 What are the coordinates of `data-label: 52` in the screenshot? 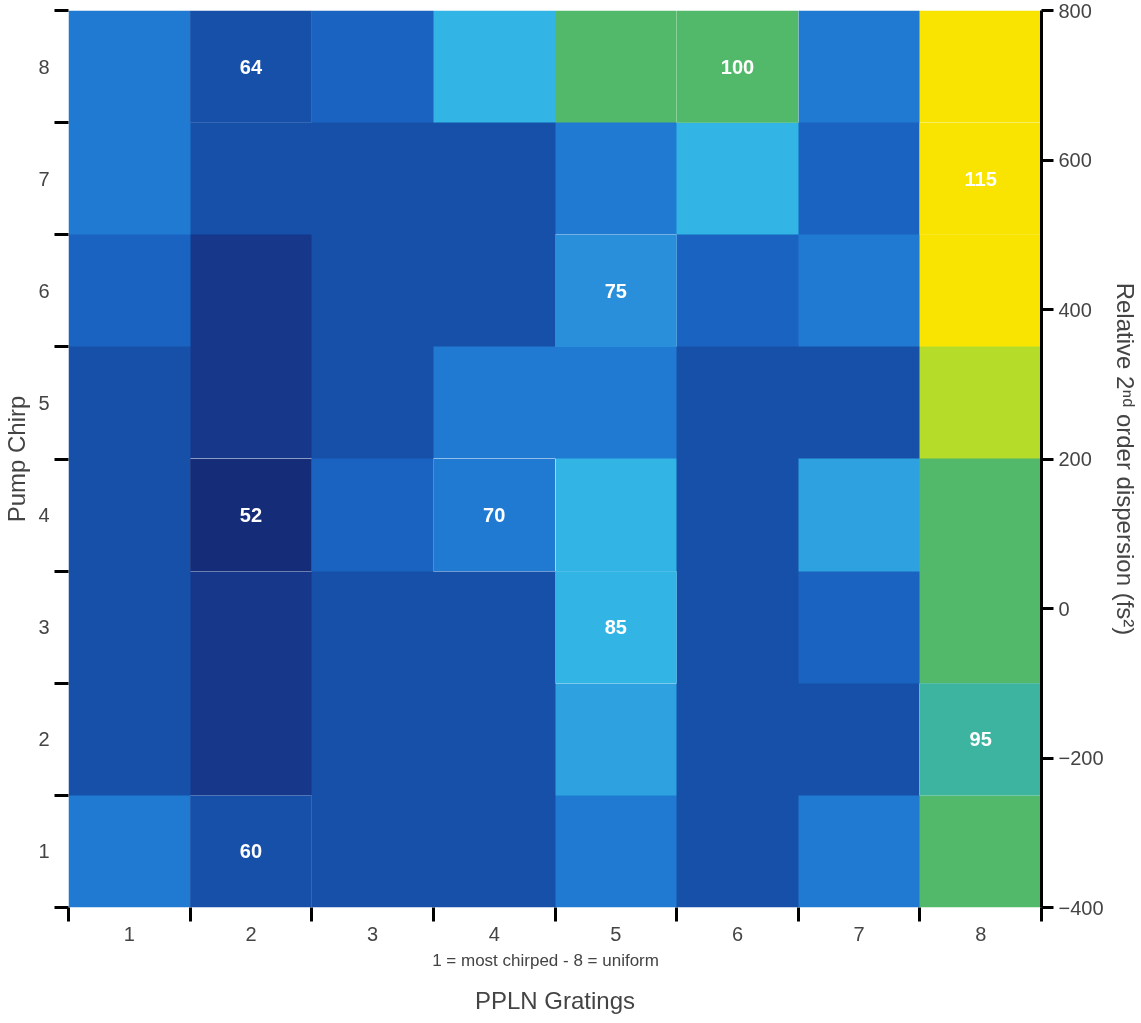 It's located at (251, 515).